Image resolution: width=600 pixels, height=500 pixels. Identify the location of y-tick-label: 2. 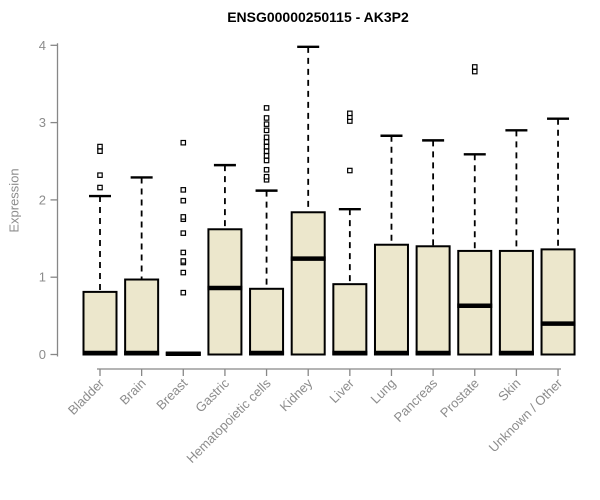
(42, 199).